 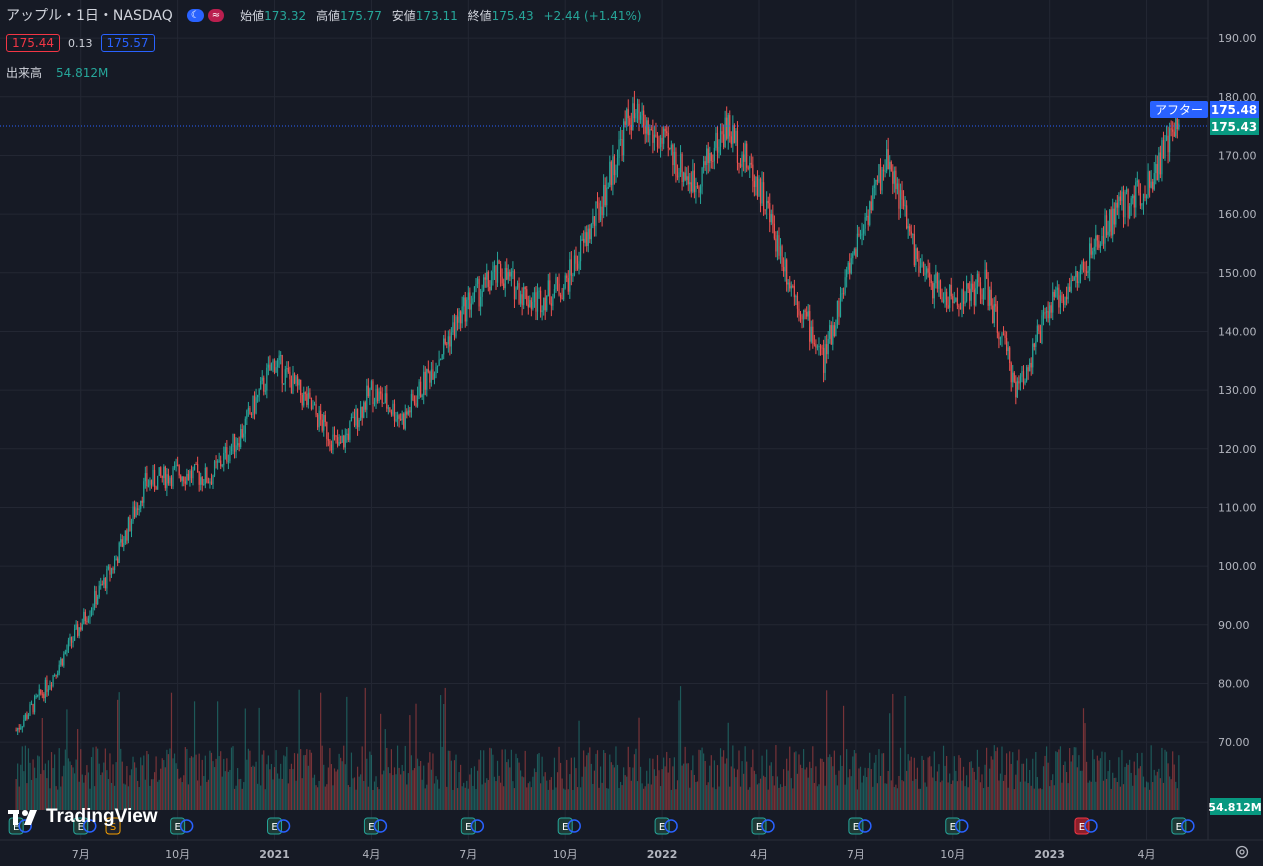 I want to click on ask-price: 175.57, so click(x=127, y=43).